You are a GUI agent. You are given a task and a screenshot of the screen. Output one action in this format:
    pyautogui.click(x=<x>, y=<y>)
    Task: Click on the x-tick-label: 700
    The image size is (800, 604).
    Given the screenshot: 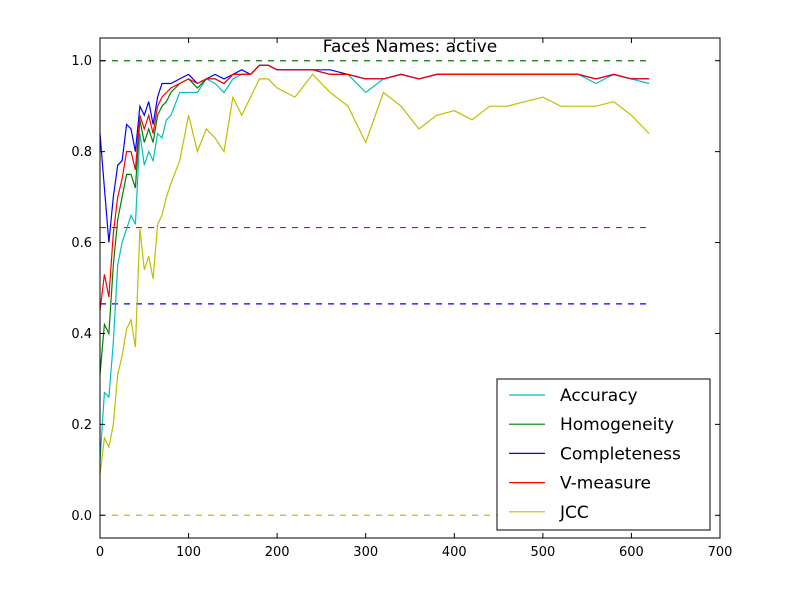 What is the action you would take?
    pyautogui.click(x=720, y=552)
    